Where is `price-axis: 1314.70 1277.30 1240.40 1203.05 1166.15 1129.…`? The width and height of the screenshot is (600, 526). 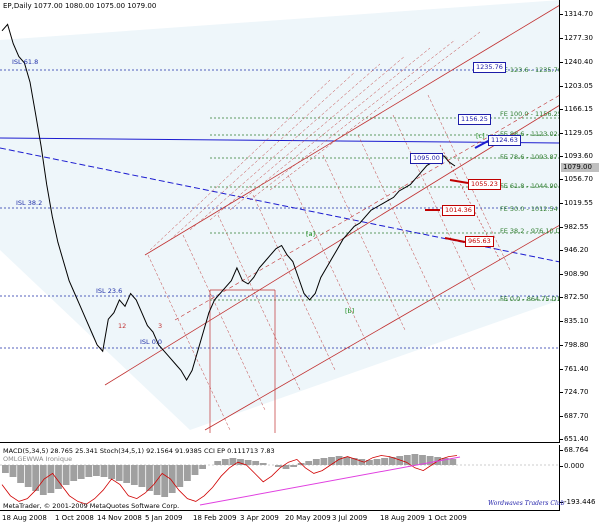
price-axis: 1314.70 1277.30 1240.40 1203.05 1166.15 1129.… is located at coordinates (580, 221).